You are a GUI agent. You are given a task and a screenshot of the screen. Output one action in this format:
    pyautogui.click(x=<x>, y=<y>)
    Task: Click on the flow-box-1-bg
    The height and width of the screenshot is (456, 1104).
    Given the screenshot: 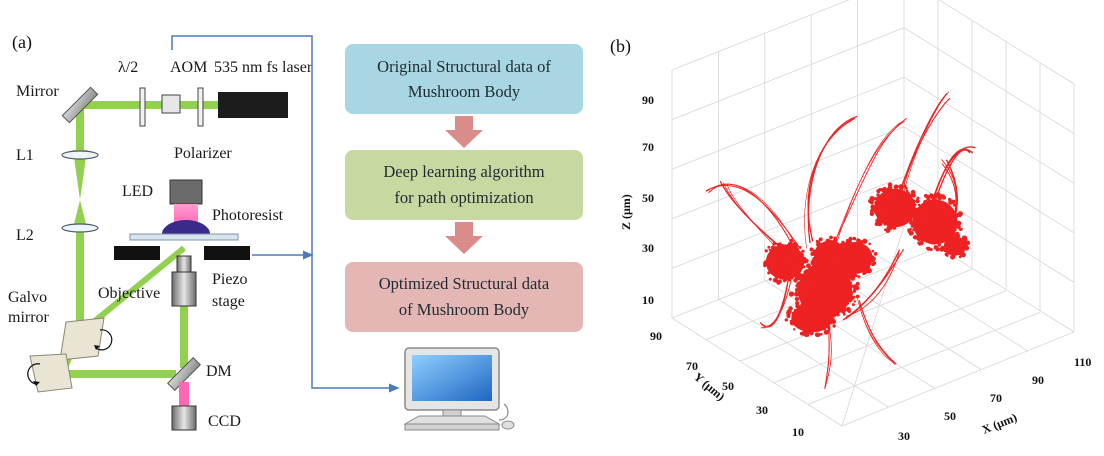 What is the action you would take?
    pyautogui.click(x=464, y=79)
    